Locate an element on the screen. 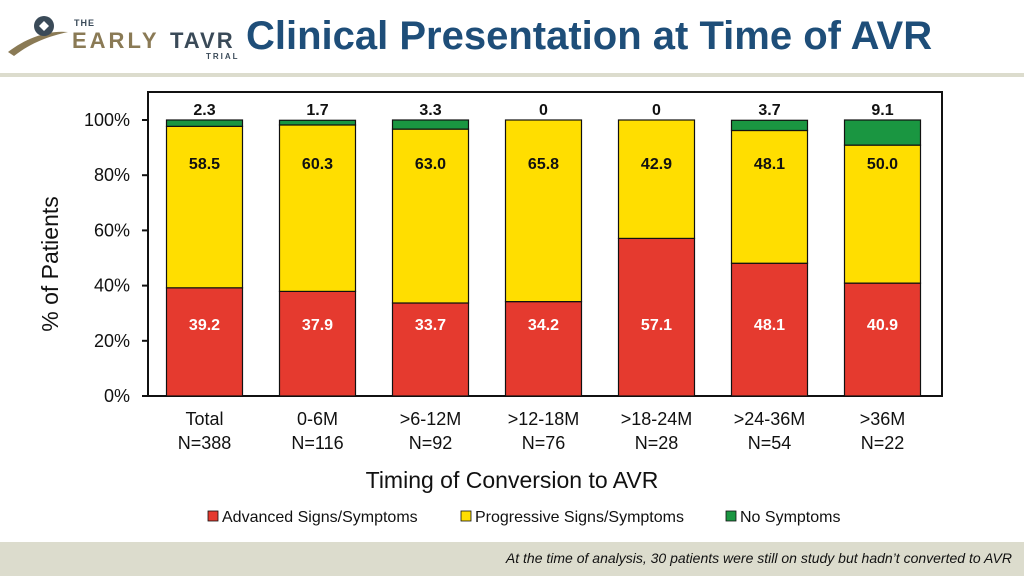 This screenshot has height=576, width=1024. legend-label-progressive: Progressive Signs/Symptoms is located at coordinates (579, 517).